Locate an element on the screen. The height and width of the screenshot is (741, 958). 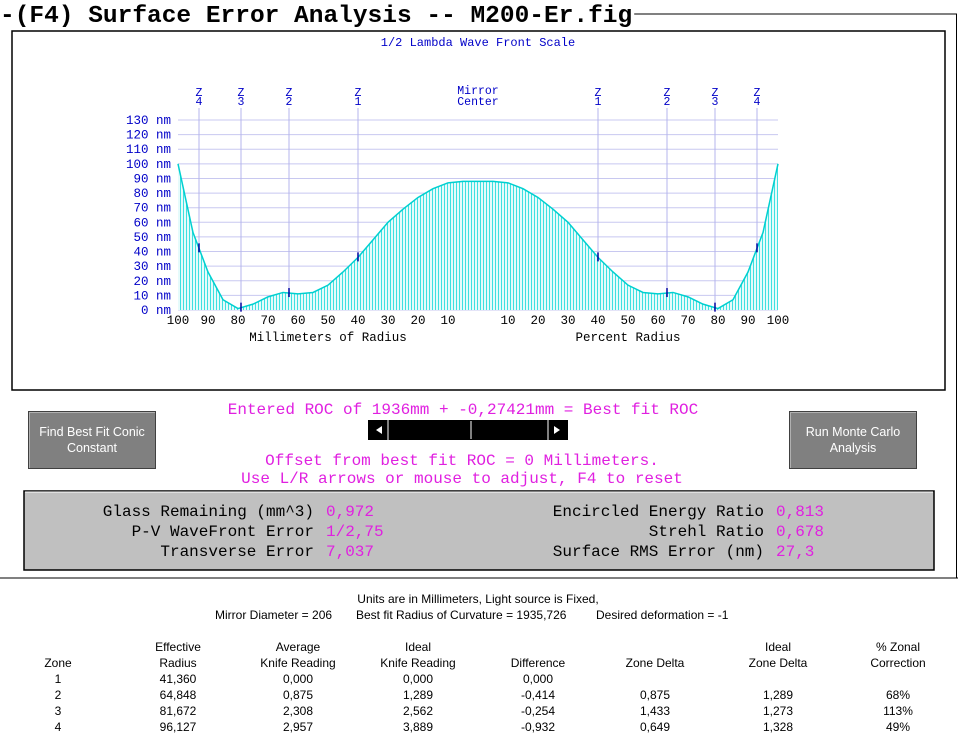
x-tick-label: 40 is located at coordinates (597, 321).